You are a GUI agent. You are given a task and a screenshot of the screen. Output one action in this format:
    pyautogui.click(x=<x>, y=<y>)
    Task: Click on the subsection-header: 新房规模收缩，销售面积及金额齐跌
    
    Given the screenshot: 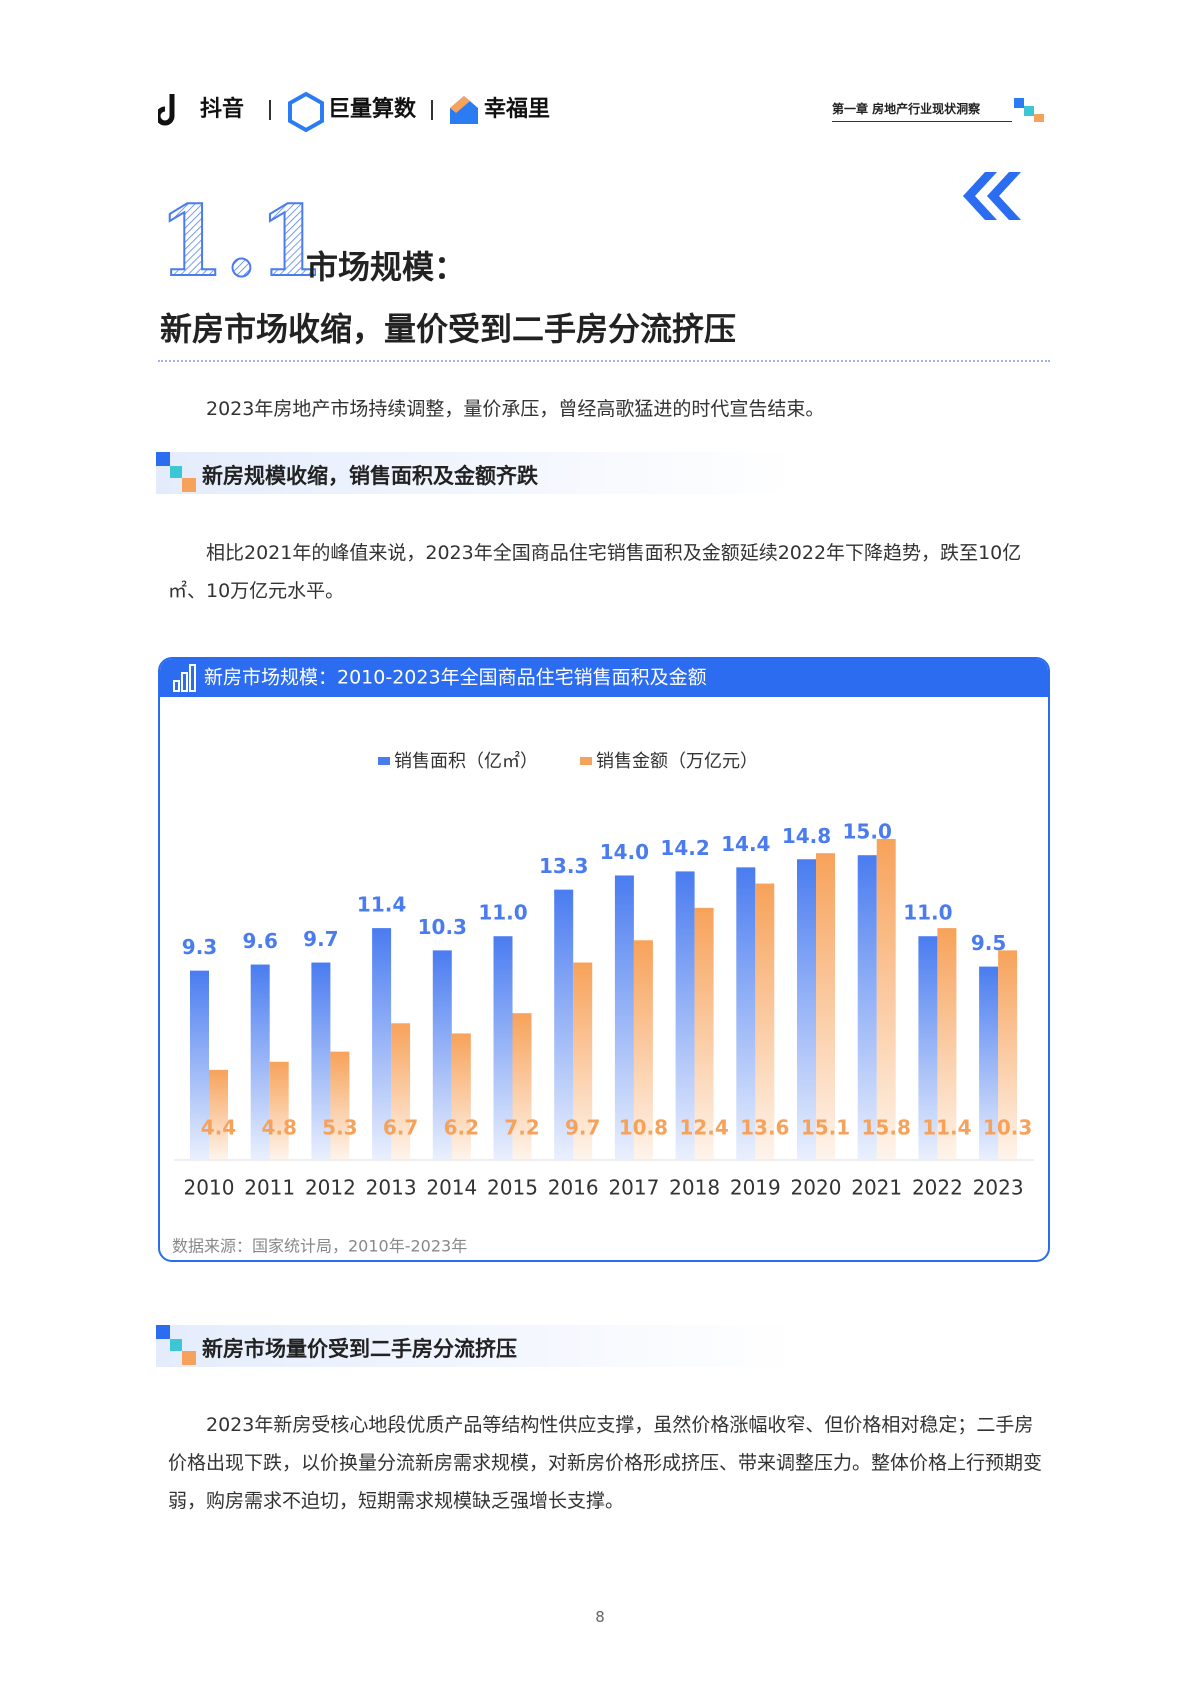 What is the action you would take?
    pyautogui.click(x=476, y=473)
    